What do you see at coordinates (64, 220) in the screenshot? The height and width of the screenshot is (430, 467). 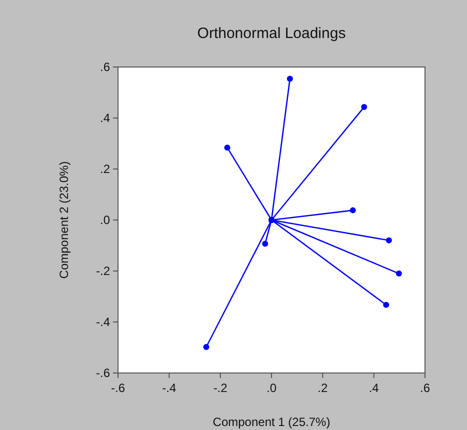 I see `y-axis-title: Component 2 (23.0%)` at bounding box center [64, 220].